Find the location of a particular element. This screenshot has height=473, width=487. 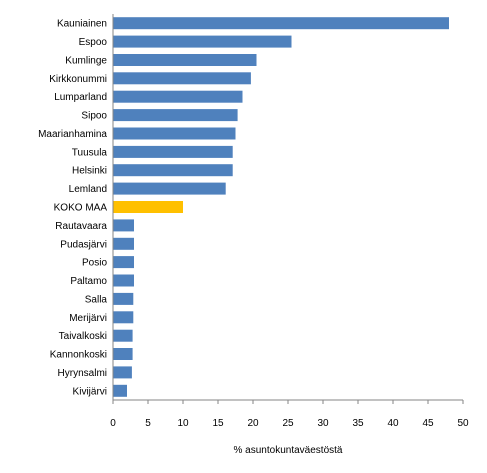

x-axis-label: % asuntokuntaväestöstä is located at coordinates (288, 450).